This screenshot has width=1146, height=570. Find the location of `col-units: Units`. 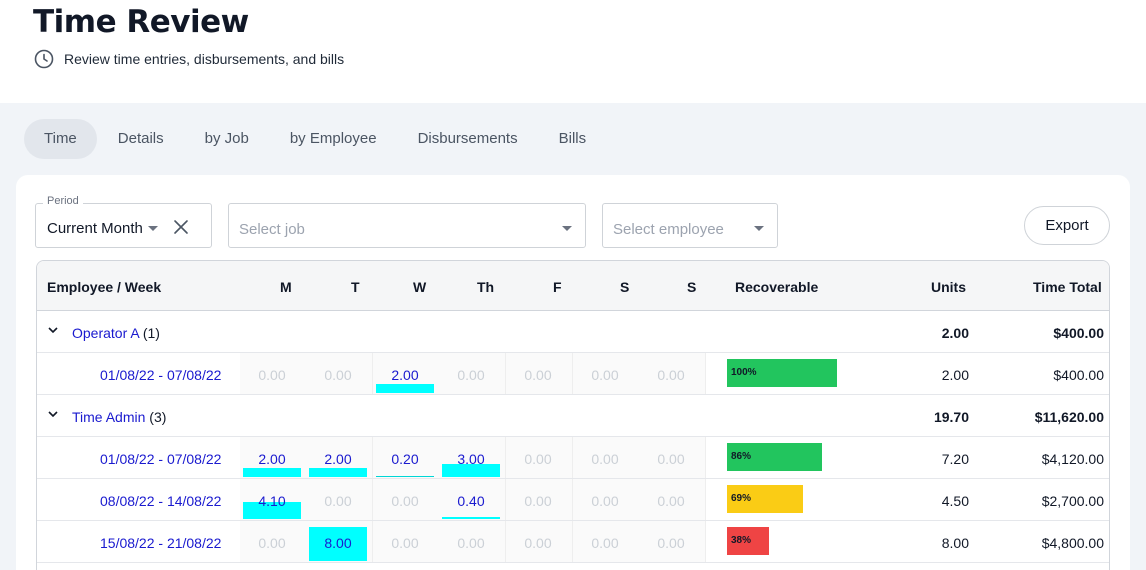

col-units: Units is located at coordinates (948, 287).